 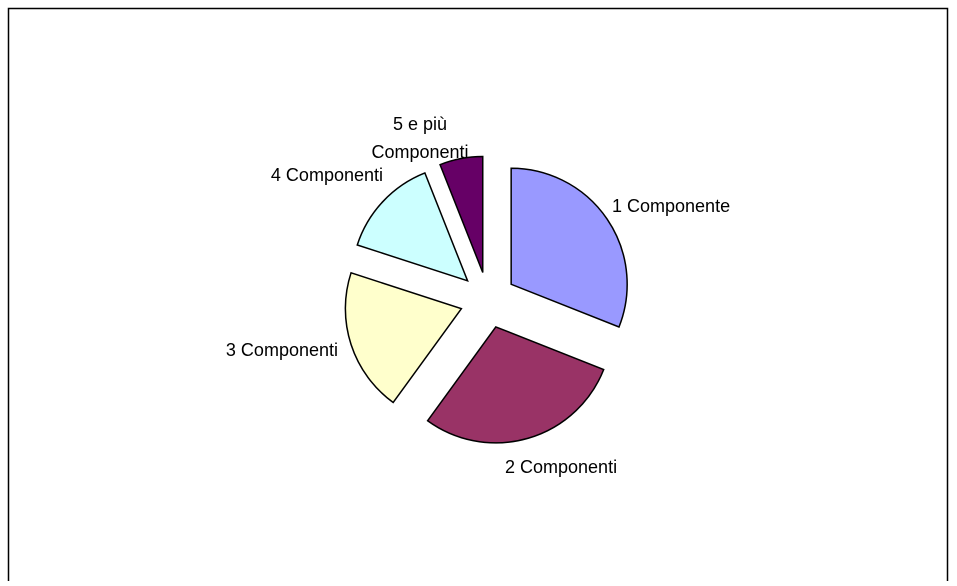 I want to click on label-line: 5 e più, so click(x=420, y=124).